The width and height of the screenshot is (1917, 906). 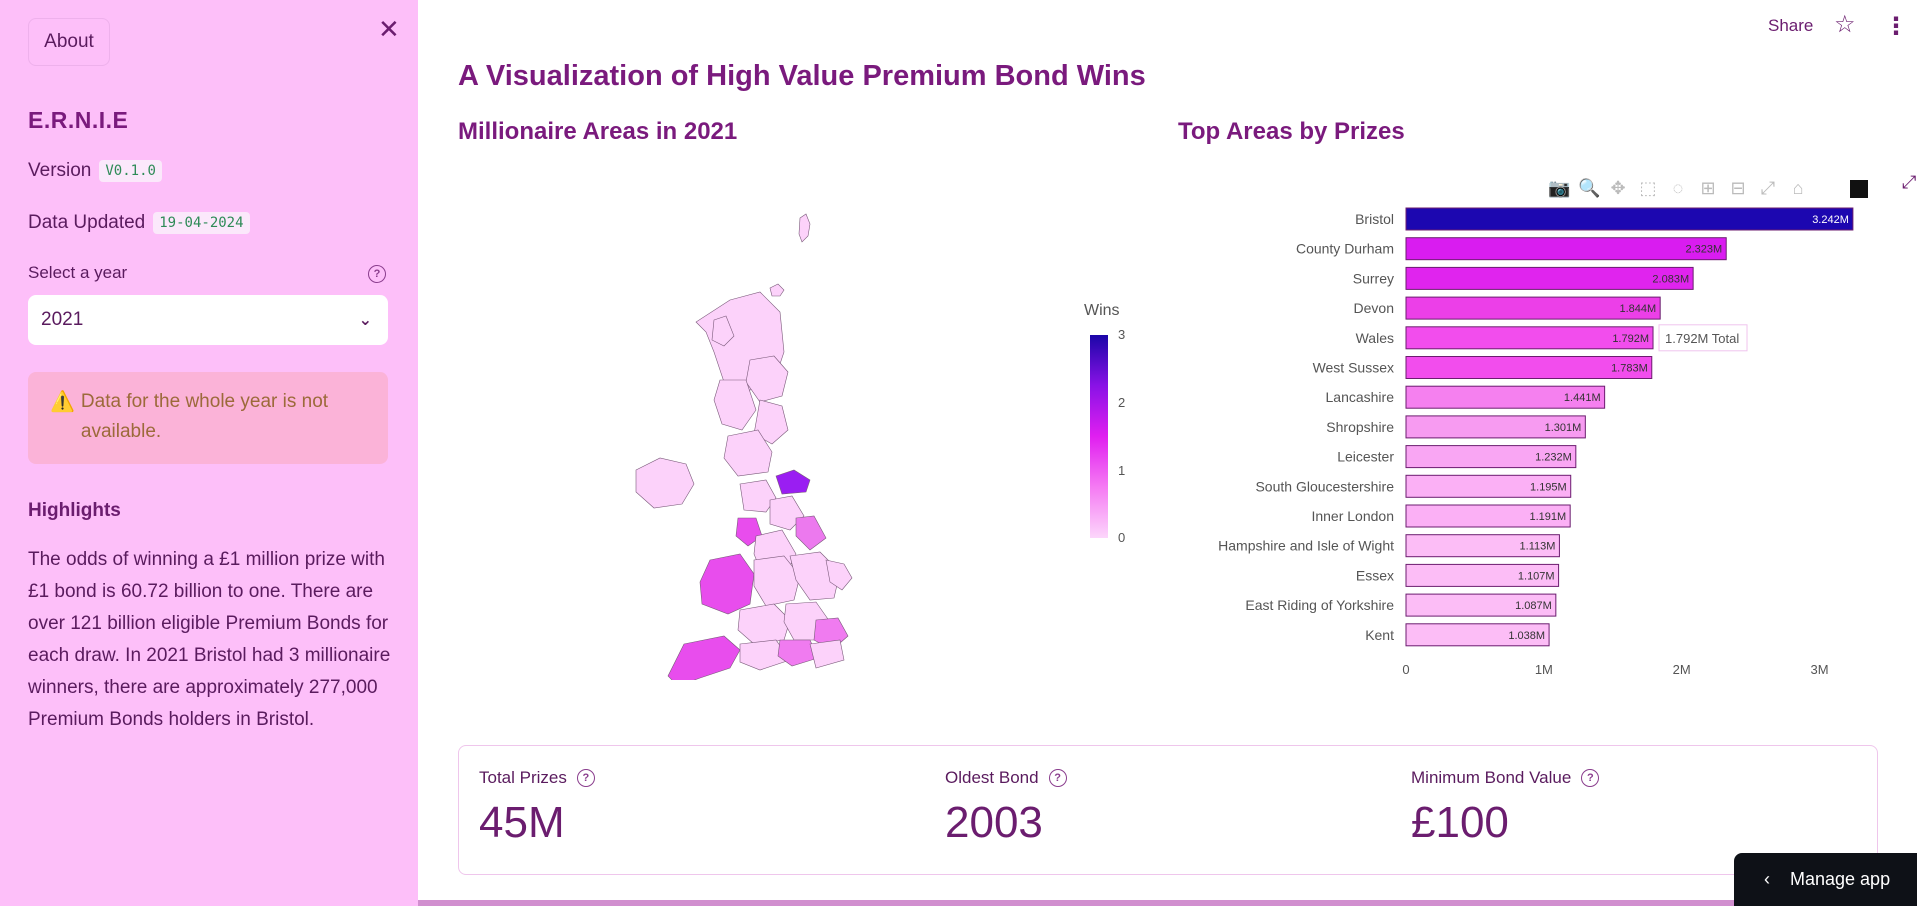 I want to click on bar-category-label: Shropshire, so click(x=1360, y=427).